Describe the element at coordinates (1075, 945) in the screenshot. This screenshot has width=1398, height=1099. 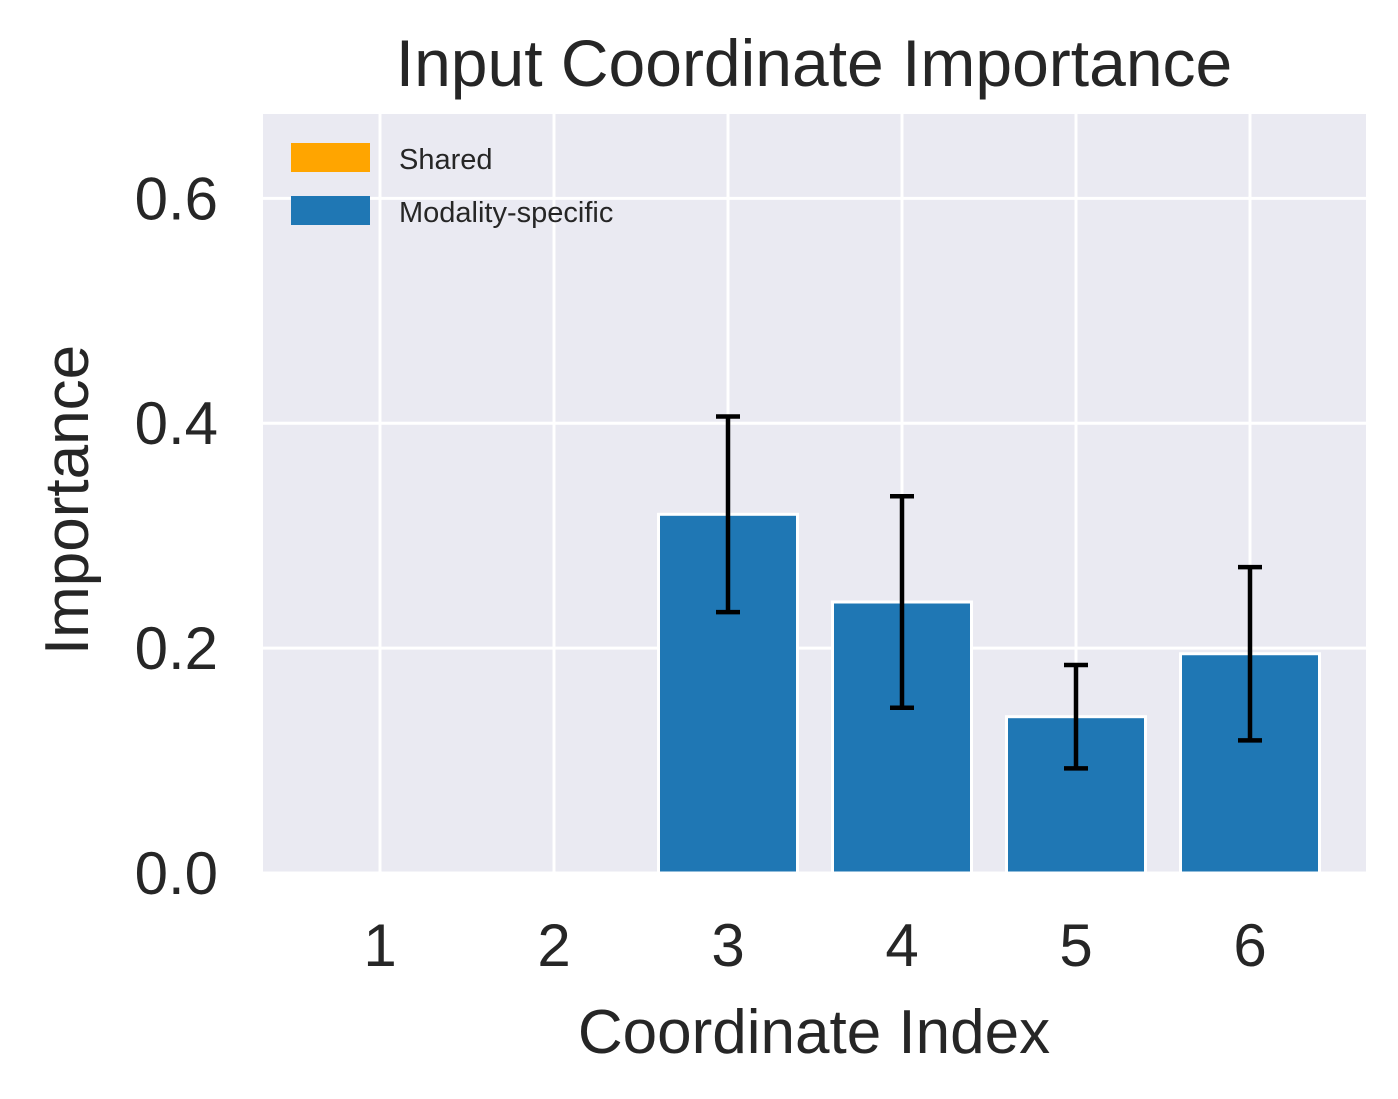
I see `x-tick-label-5: 5` at that location.